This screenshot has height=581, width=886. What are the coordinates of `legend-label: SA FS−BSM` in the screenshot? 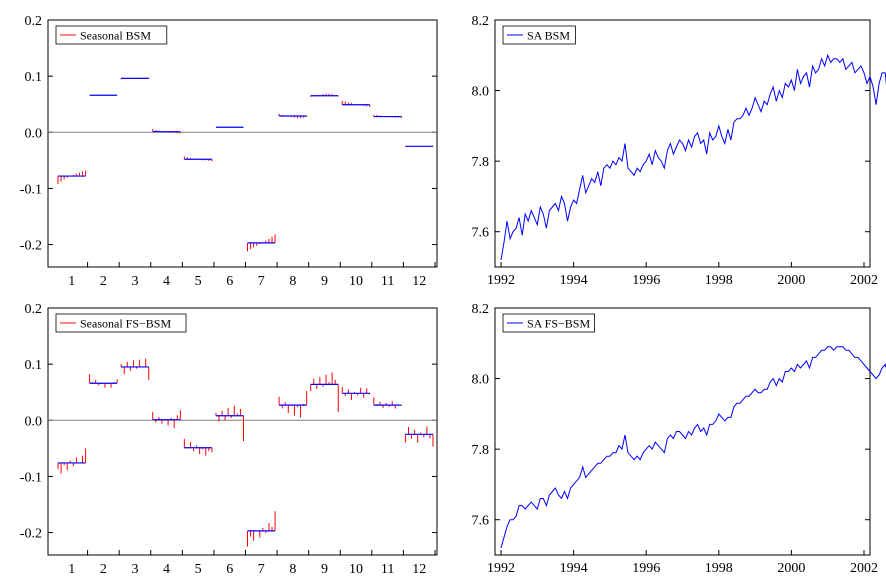 It's located at (558, 324).